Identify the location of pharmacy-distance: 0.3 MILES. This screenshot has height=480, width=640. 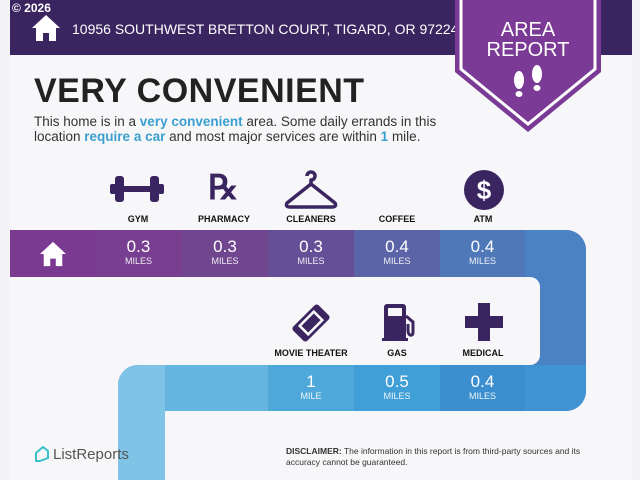
(225, 253).